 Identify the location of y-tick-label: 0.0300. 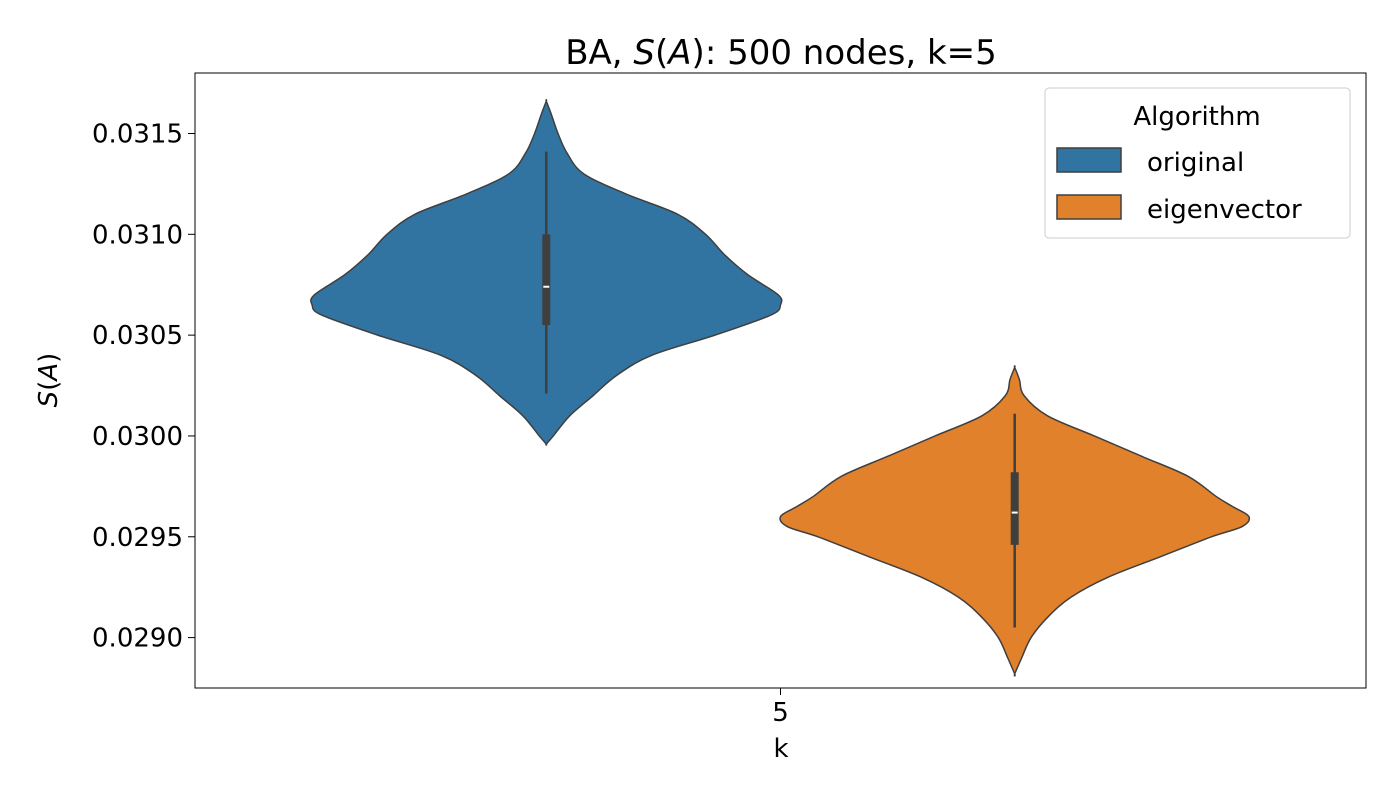
(137, 437).